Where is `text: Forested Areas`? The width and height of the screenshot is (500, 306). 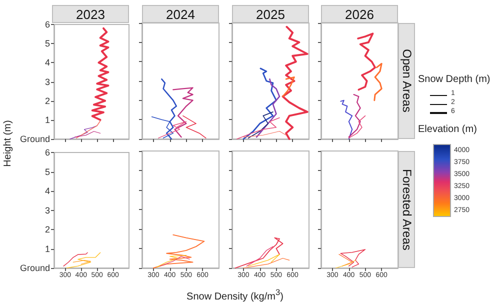
text: Forested Areas is located at coordinates (406, 209).